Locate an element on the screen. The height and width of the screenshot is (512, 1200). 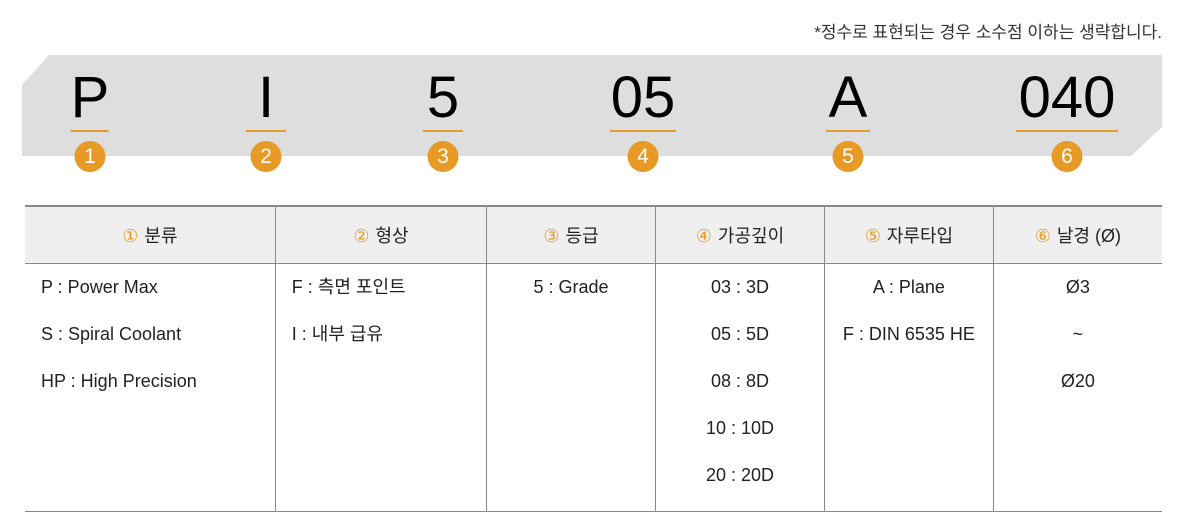
code-segment: P is located at coordinates (90, 98).